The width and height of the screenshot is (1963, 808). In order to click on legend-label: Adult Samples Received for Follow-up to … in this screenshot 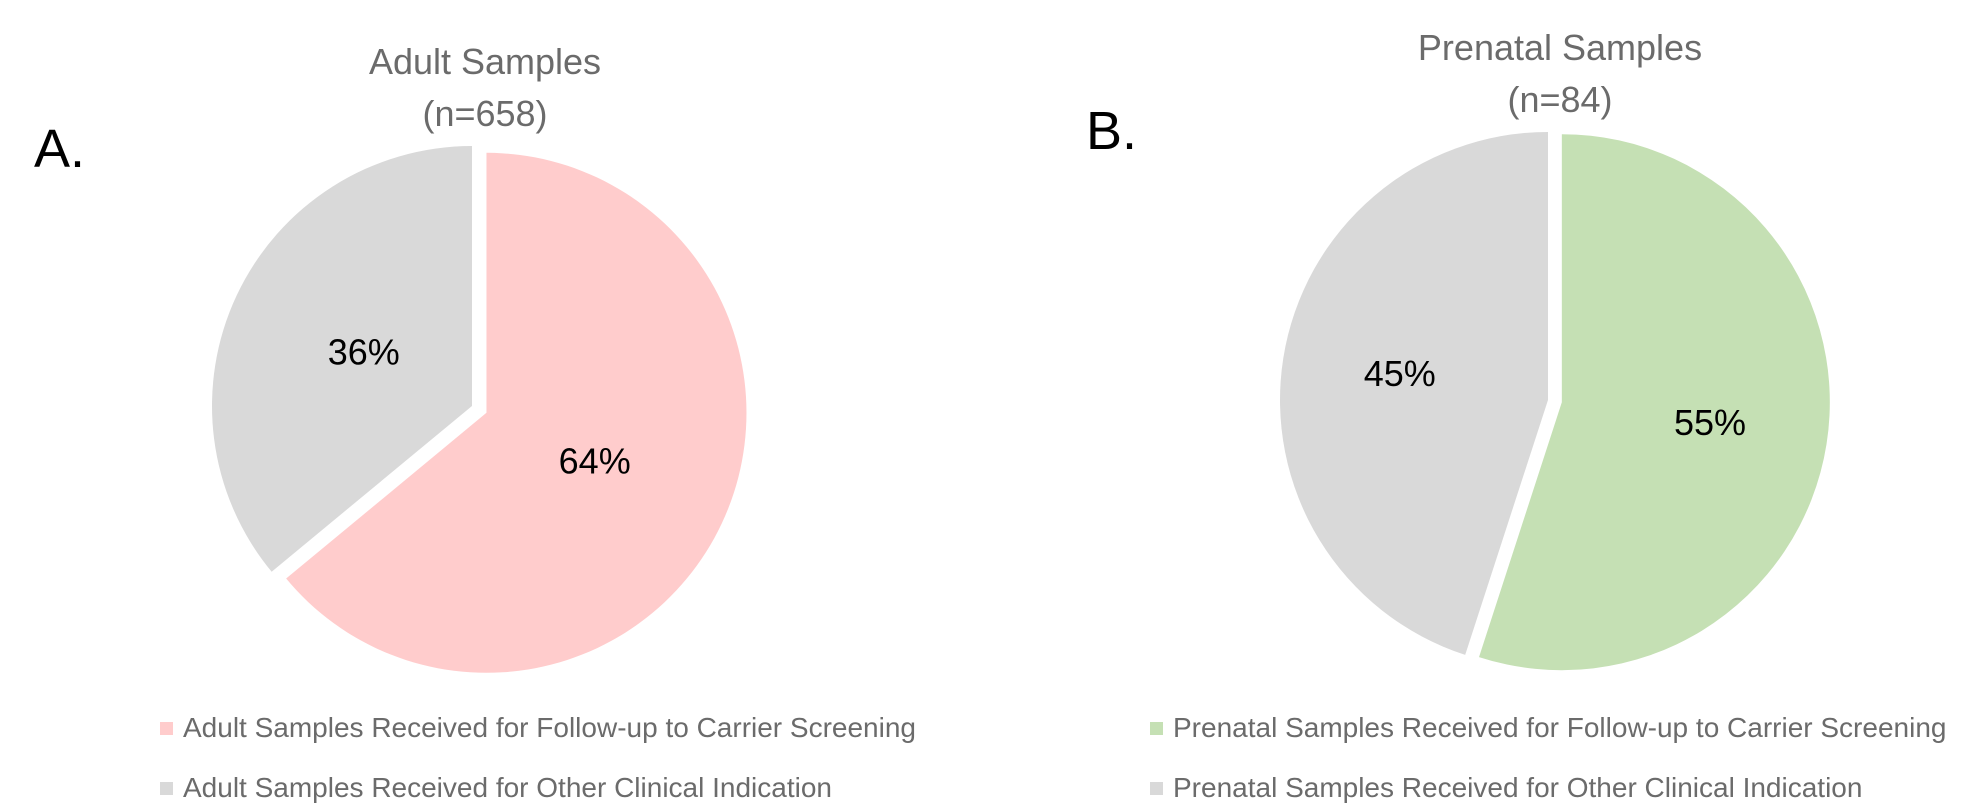, I will do `click(549, 727)`.